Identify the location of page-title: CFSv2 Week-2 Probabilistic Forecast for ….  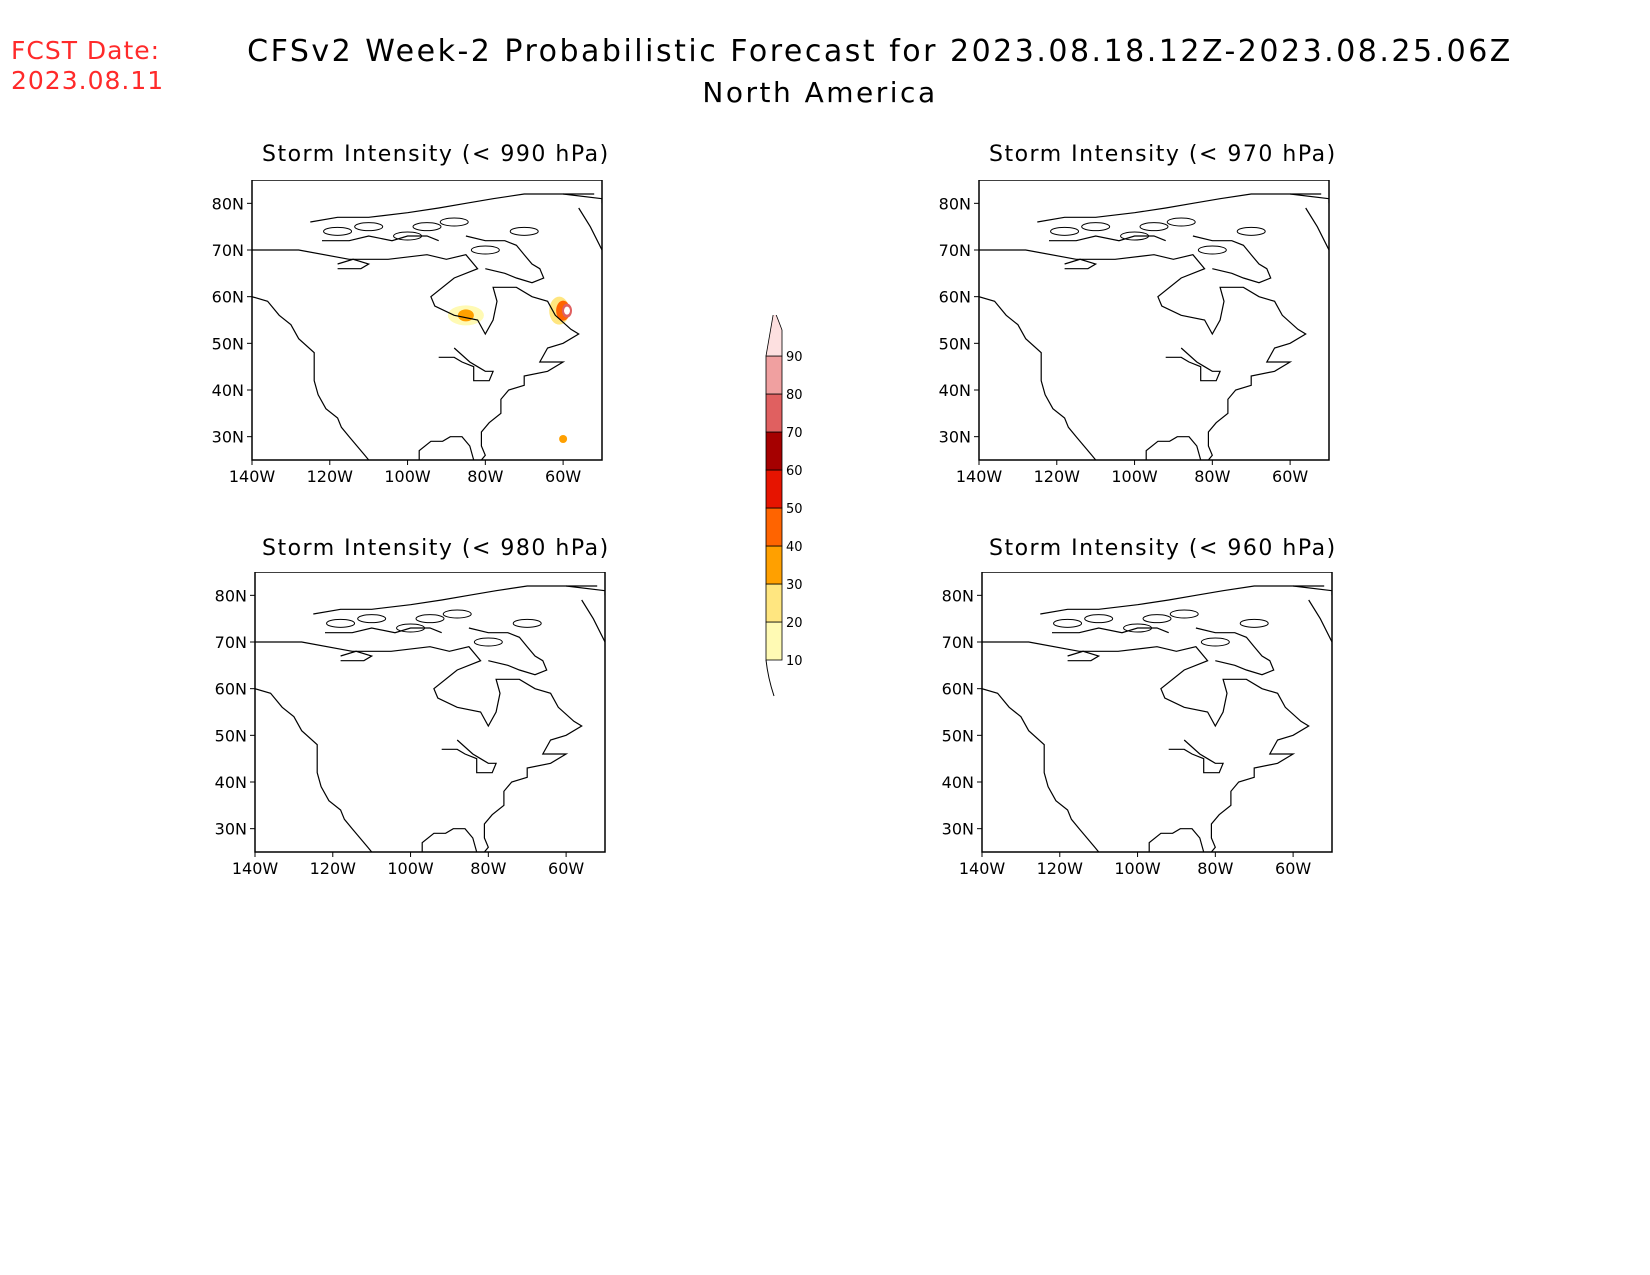
(880, 51).